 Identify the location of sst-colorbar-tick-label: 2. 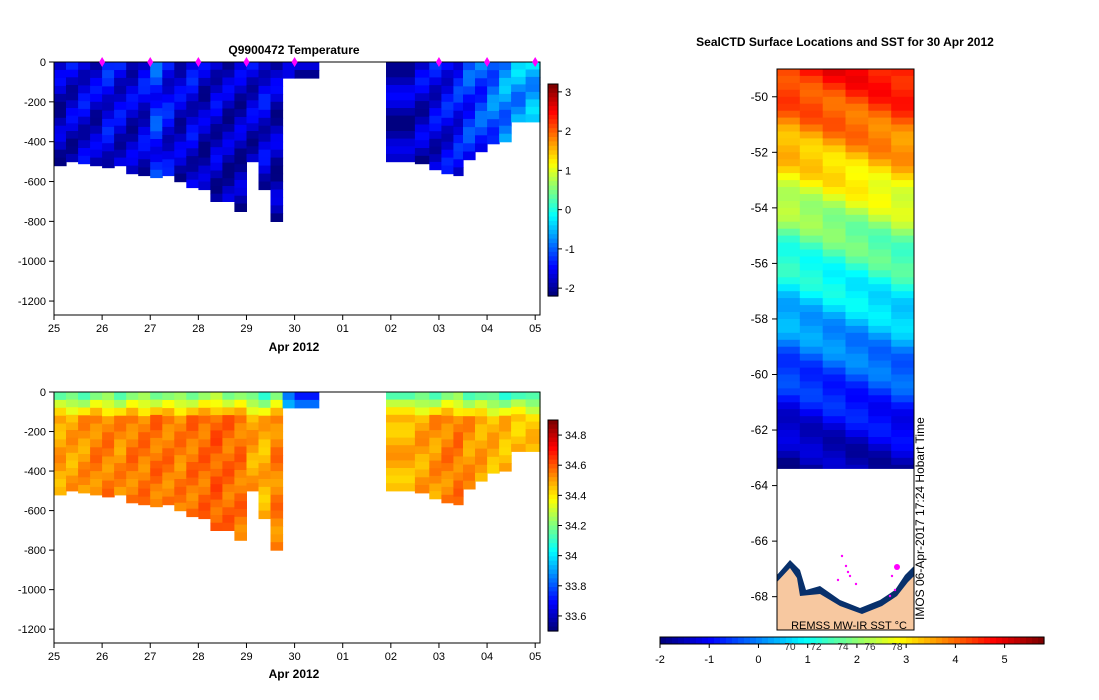
(857, 660).